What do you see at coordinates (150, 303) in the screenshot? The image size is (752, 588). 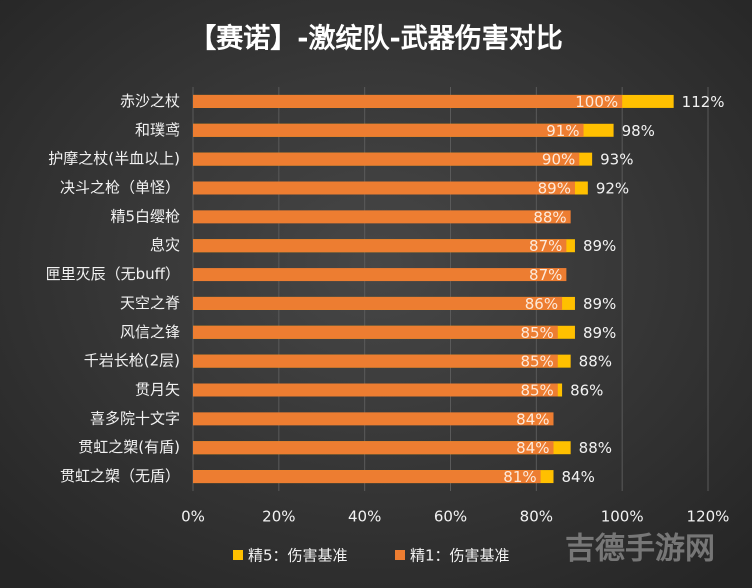 I see `y-tick-label: 天空之脊` at bounding box center [150, 303].